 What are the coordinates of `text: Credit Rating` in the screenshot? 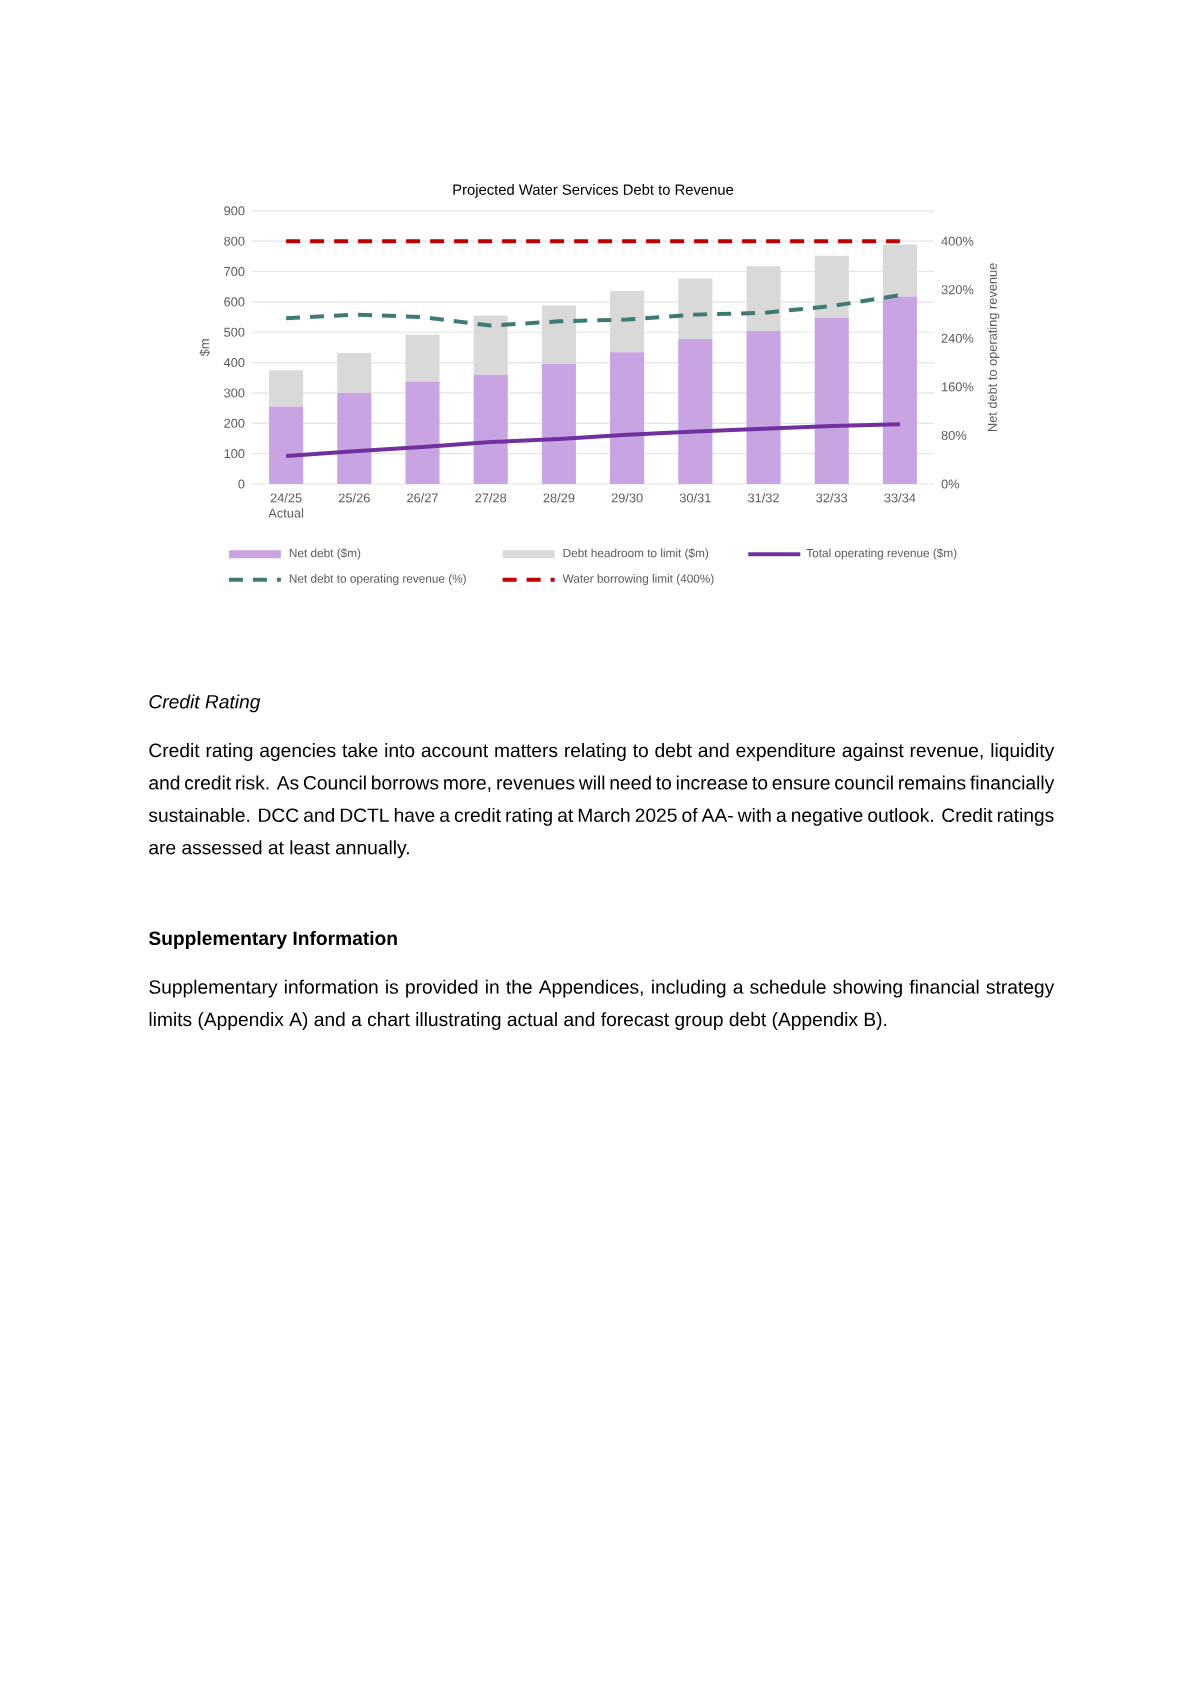 It's located at (205, 703).